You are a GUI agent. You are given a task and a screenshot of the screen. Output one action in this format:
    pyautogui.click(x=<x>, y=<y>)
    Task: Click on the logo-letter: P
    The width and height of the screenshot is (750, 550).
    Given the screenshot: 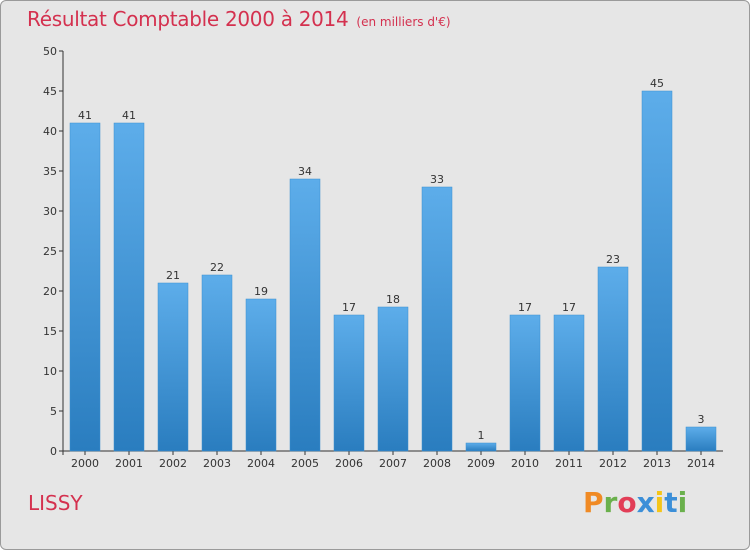 What is the action you would take?
    pyautogui.click(x=593, y=502)
    